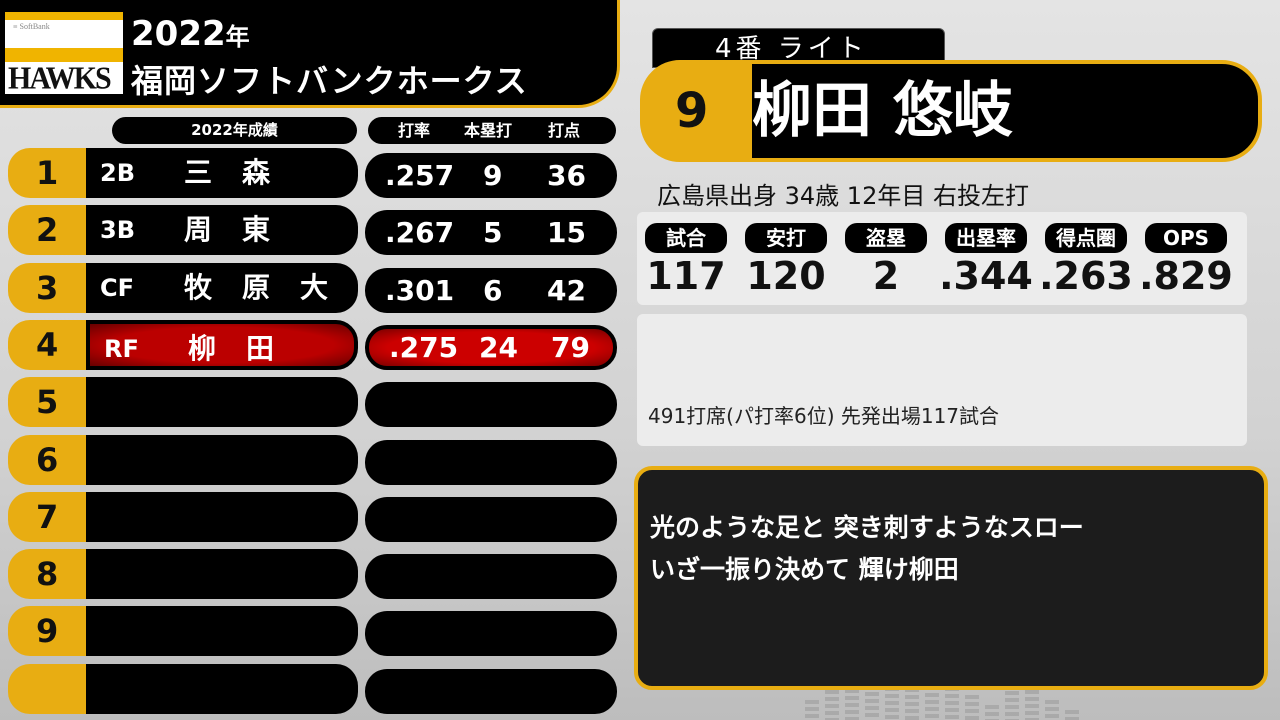 This screenshot has height=720, width=1280. I want to click on lineup-row: 2 3B 周東, so click(183, 230).